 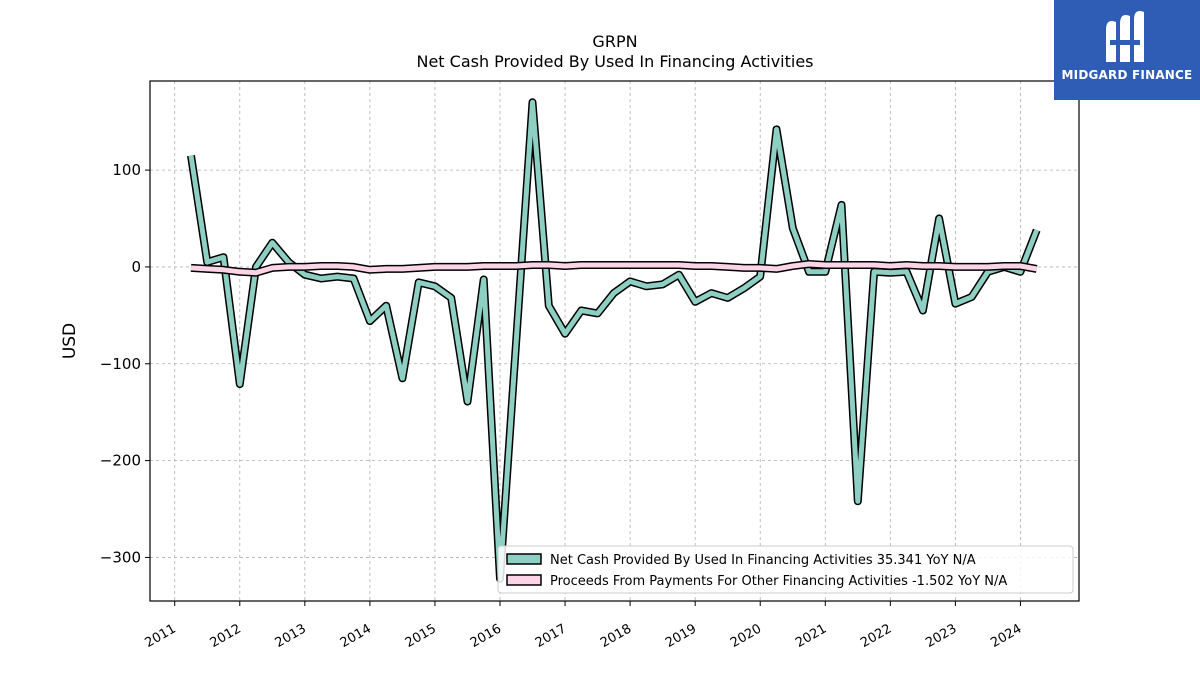 I want to click on x-tick-label: 2017, so click(x=551, y=636).